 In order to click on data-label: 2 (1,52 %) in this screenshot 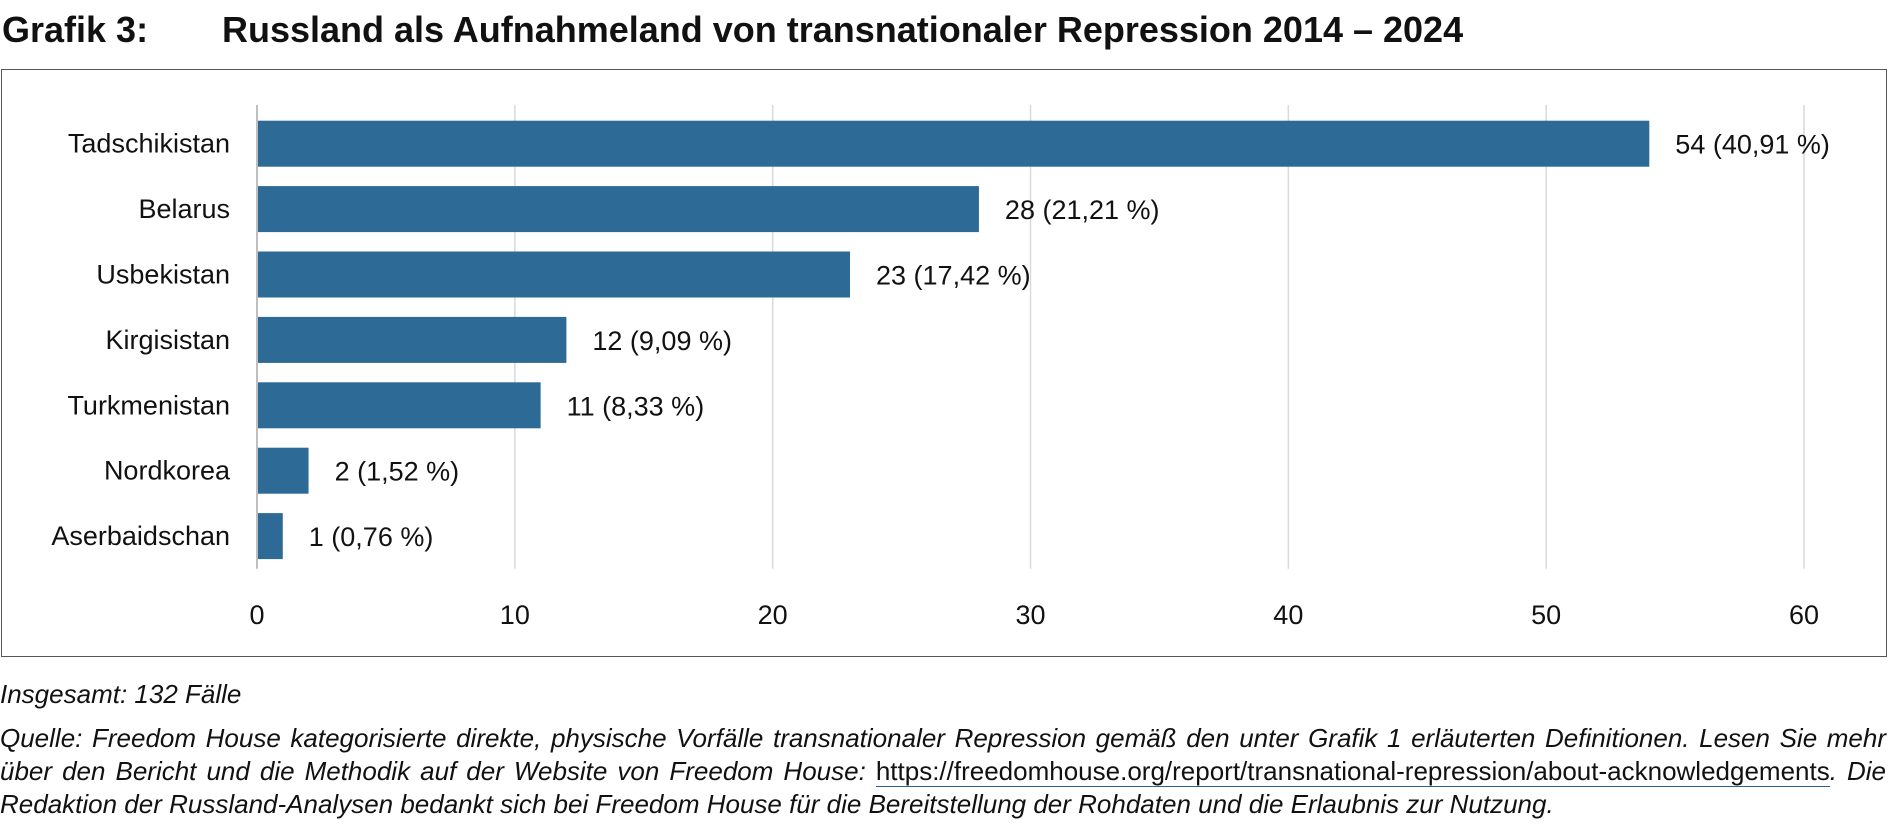, I will do `click(397, 472)`.